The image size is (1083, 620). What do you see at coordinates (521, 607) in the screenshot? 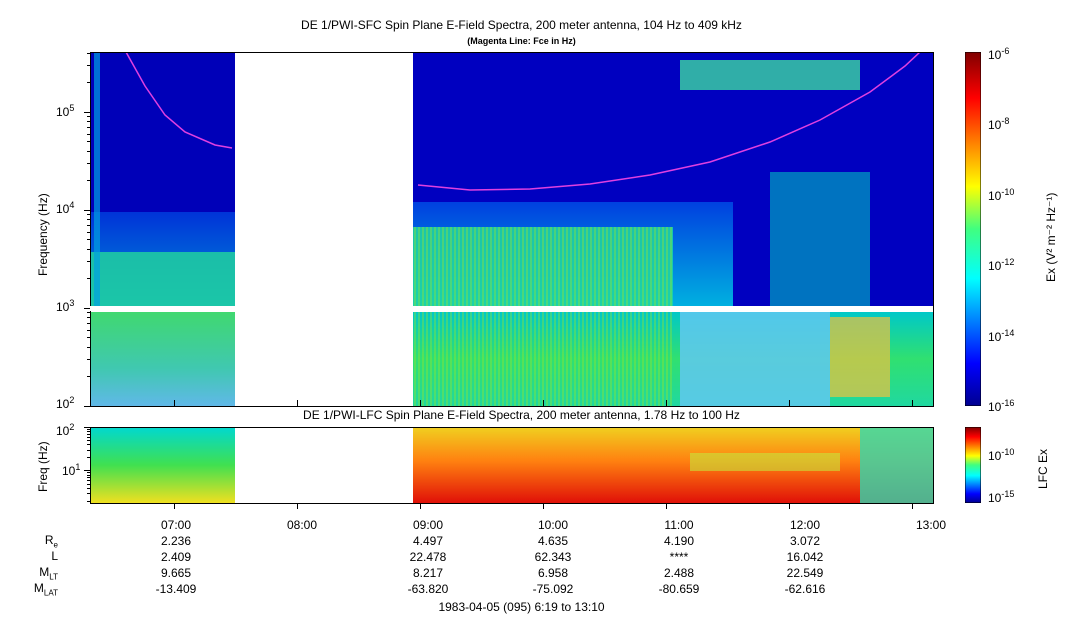
I see `date-range-footer: 1983-04-05 (095) 6:19 to 13:10` at bounding box center [521, 607].